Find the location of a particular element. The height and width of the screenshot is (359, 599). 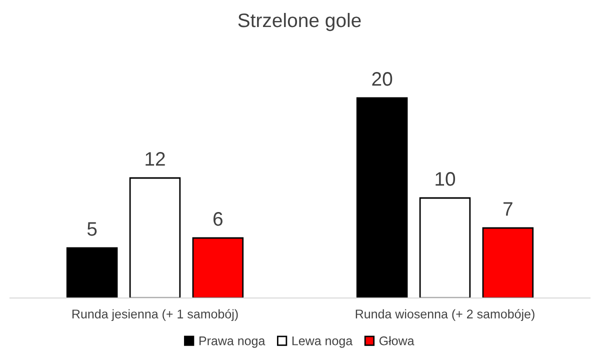

data-label: 5 is located at coordinates (92, 229).